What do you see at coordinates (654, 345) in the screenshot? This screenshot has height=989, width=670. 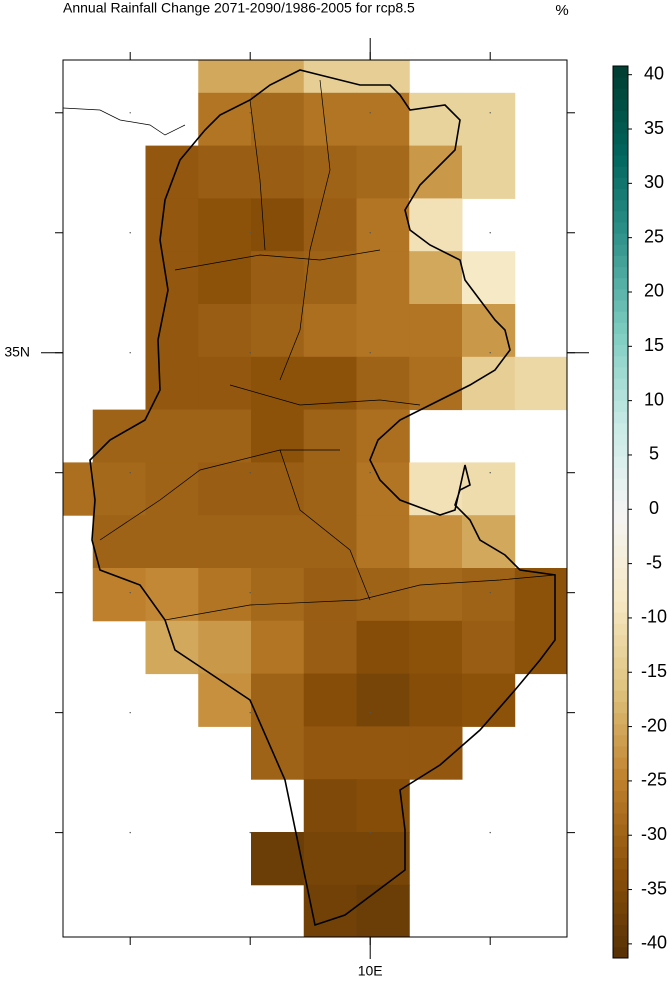 I see `colorbar-tick-label: 15` at bounding box center [654, 345].